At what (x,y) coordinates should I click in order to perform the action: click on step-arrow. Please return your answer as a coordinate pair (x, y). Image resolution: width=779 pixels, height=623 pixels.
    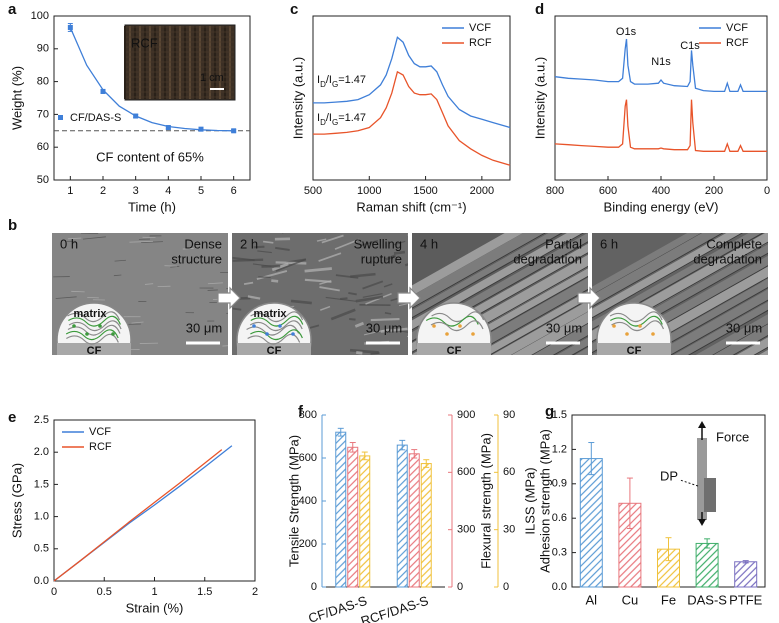
    Looking at the image, I should click on (589, 298).